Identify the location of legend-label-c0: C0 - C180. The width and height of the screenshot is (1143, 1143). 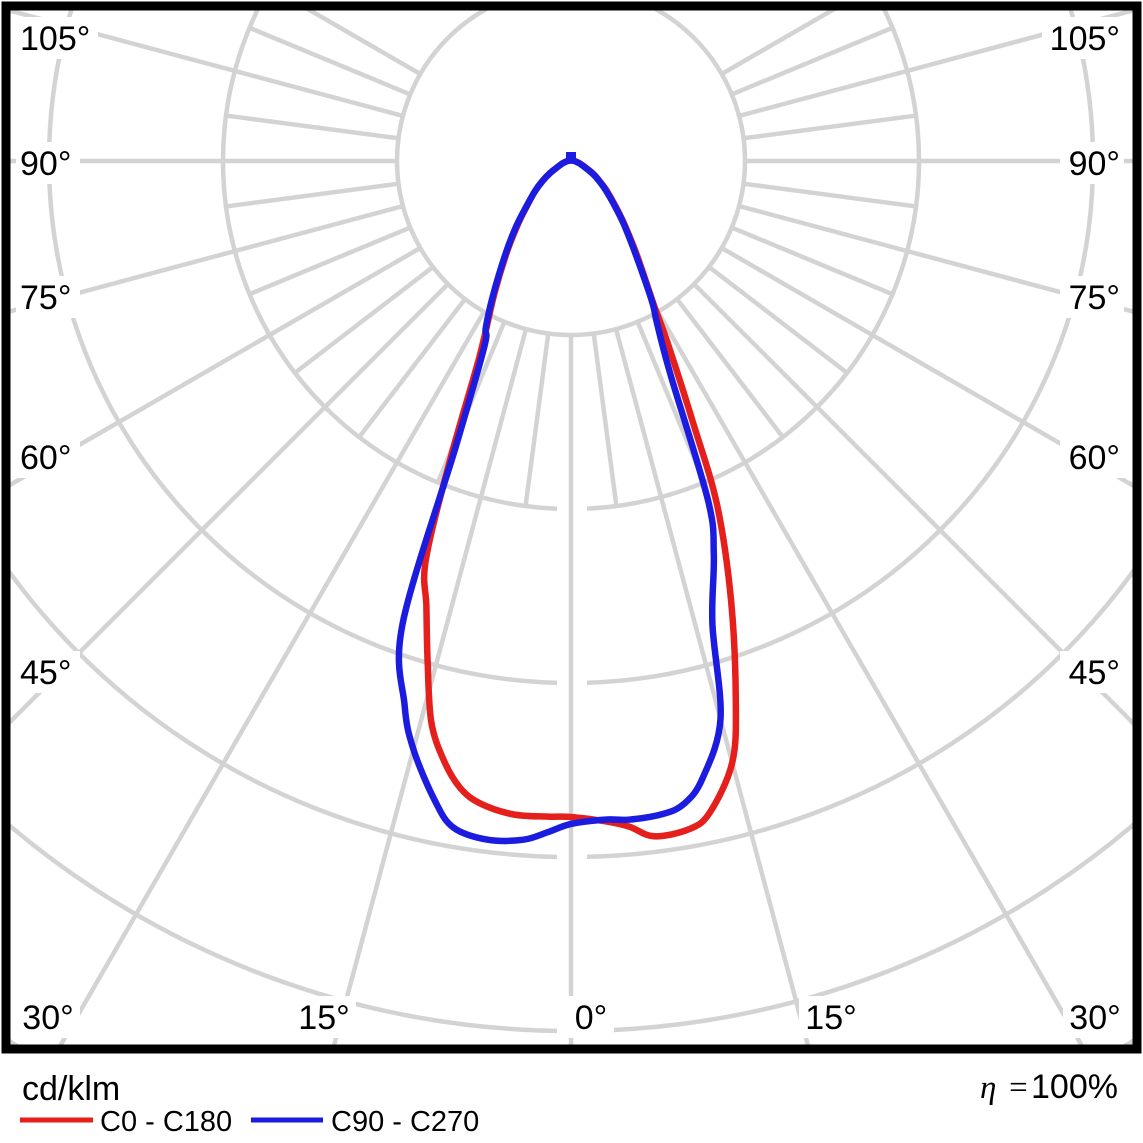
(166, 1122).